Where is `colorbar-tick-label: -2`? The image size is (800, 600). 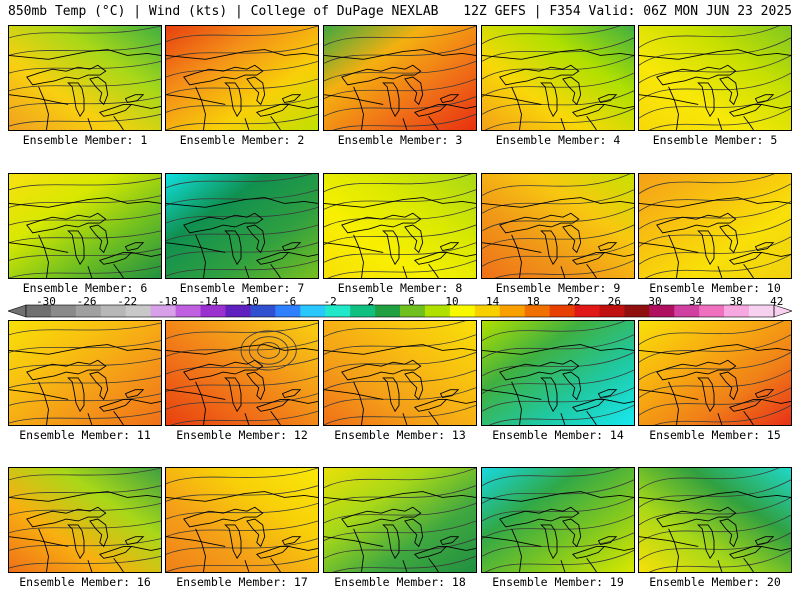
colorbar-tick-label: -2 is located at coordinates (330, 301).